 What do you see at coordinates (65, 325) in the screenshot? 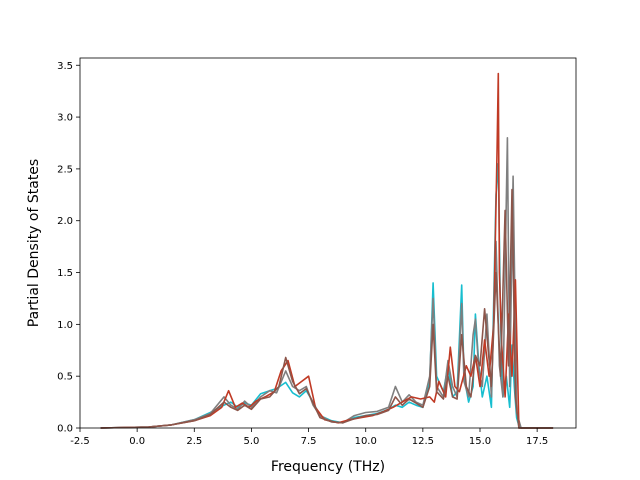
I see `y-tick-label: 1.0` at bounding box center [65, 325].